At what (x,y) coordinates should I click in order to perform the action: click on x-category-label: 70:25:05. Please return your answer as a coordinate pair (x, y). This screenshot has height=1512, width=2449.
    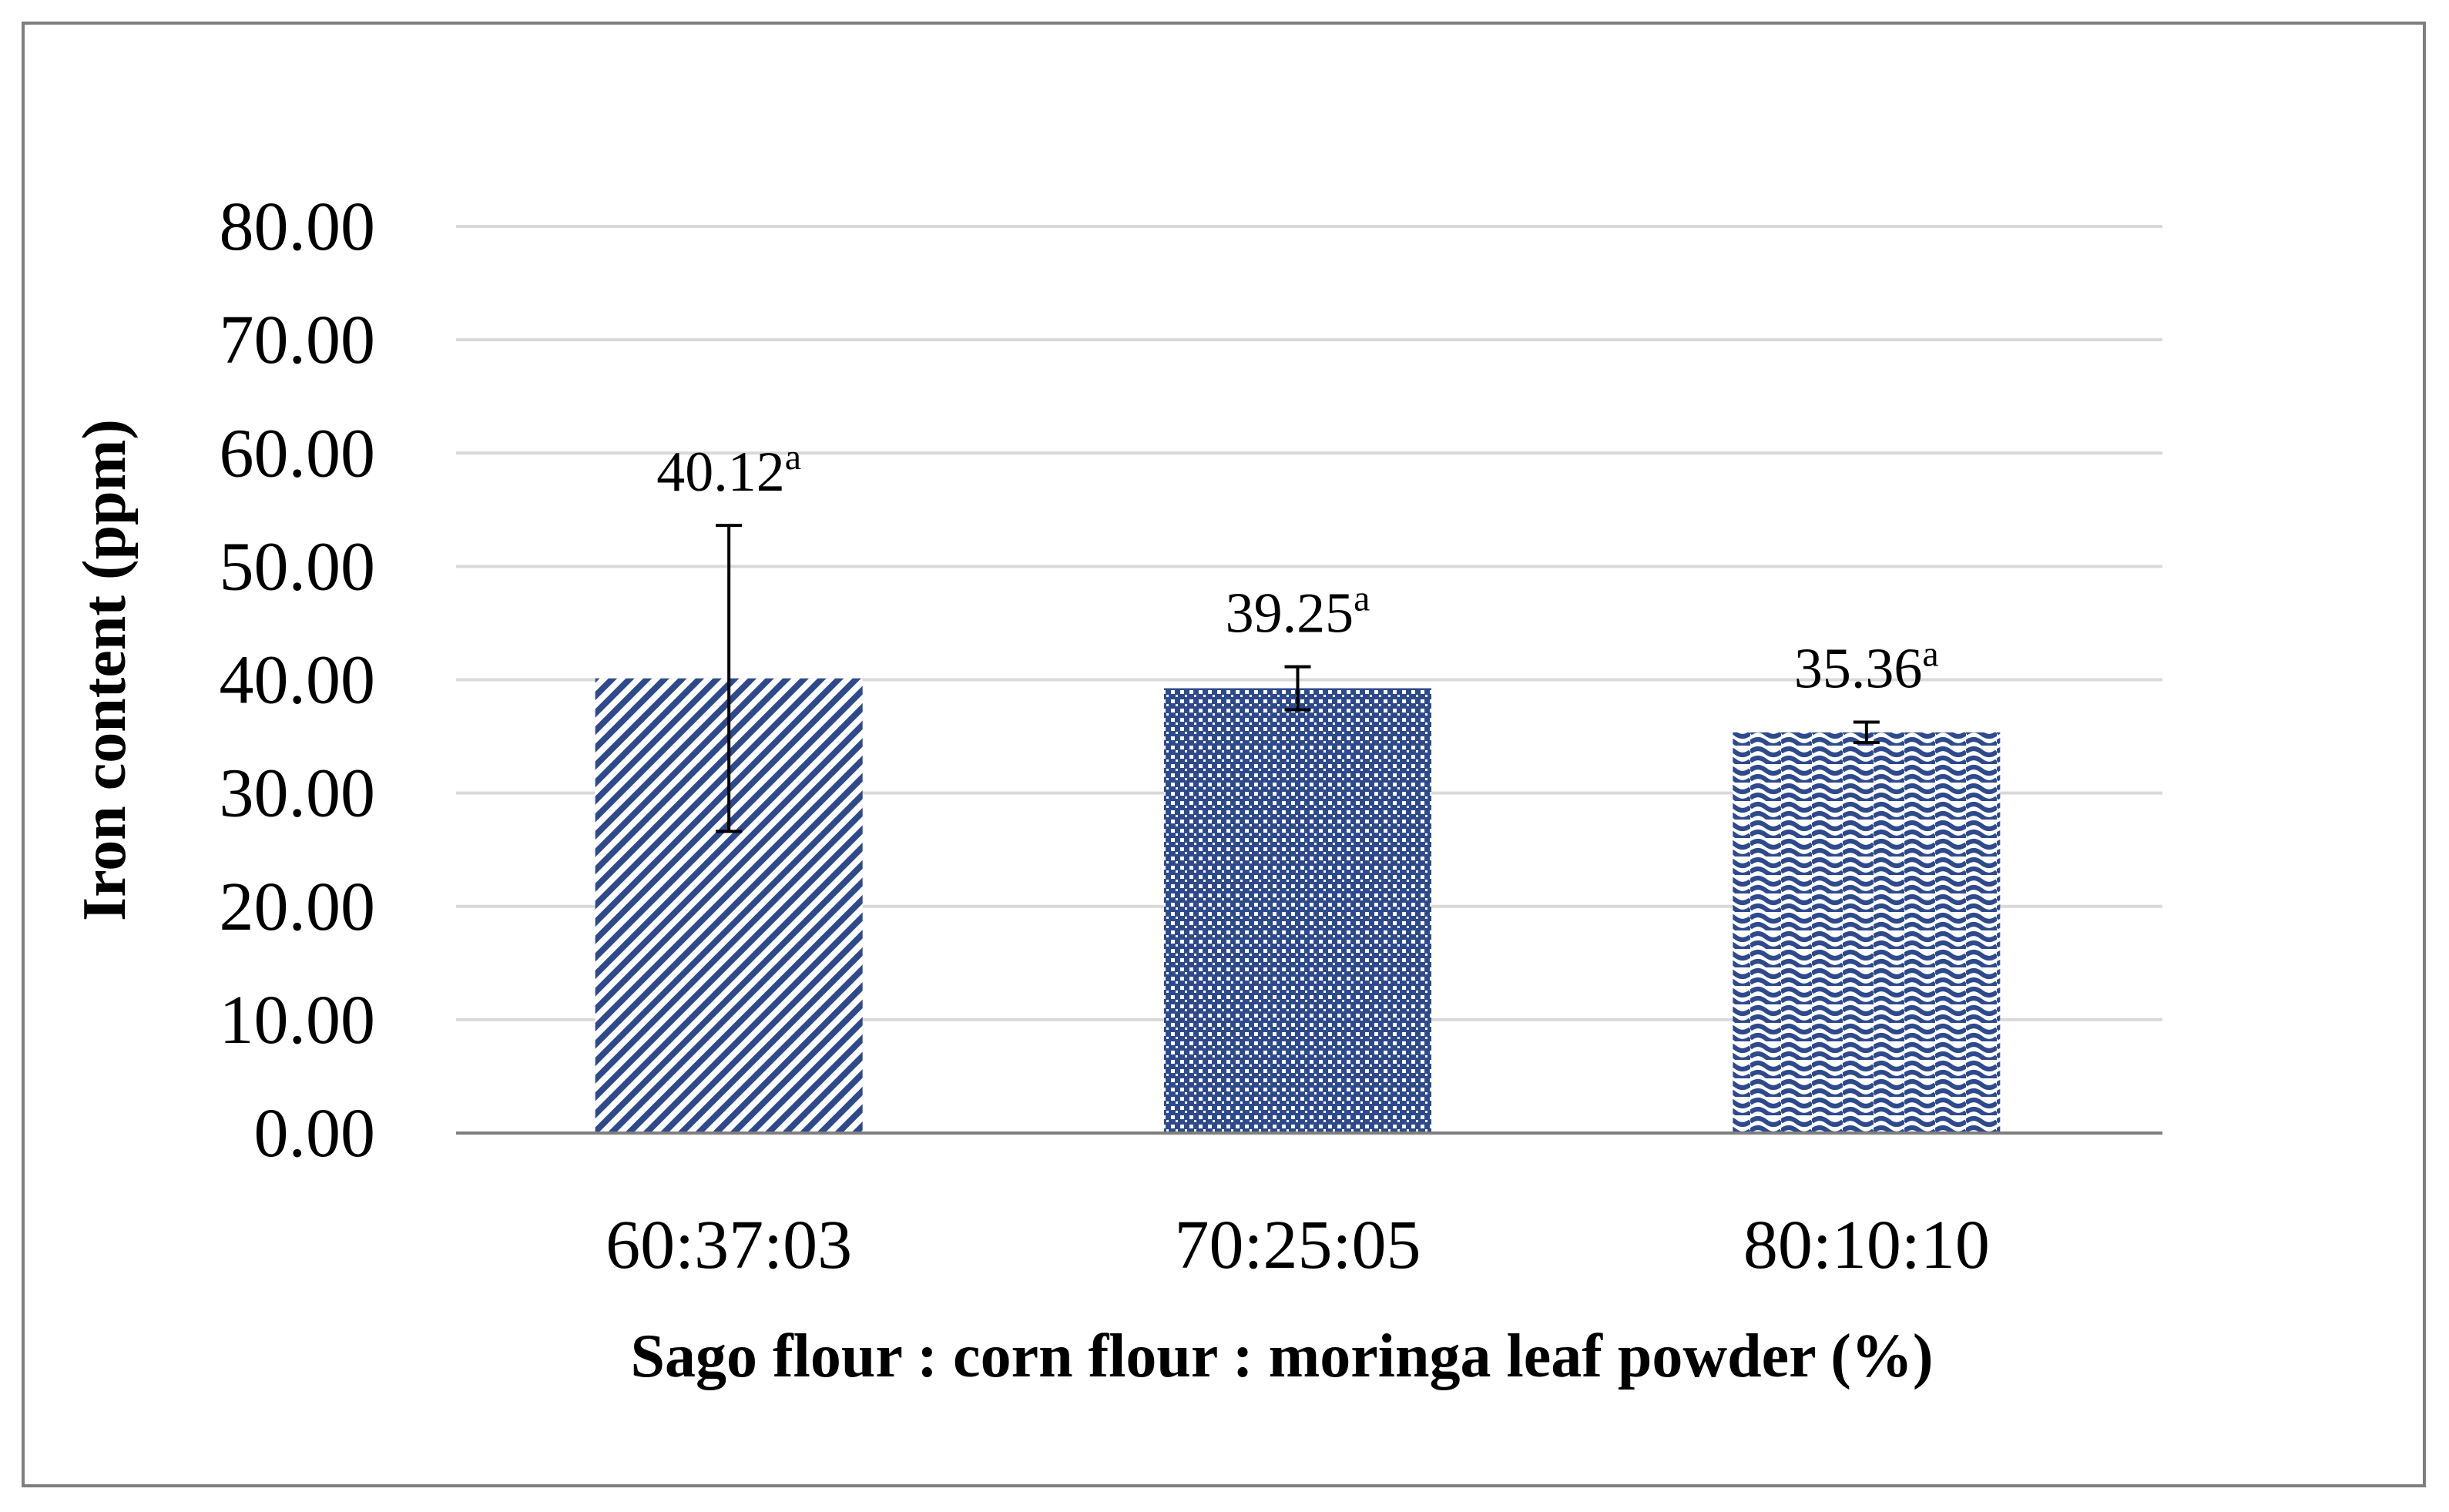
    Looking at the image, I should click on (1297, 1245).